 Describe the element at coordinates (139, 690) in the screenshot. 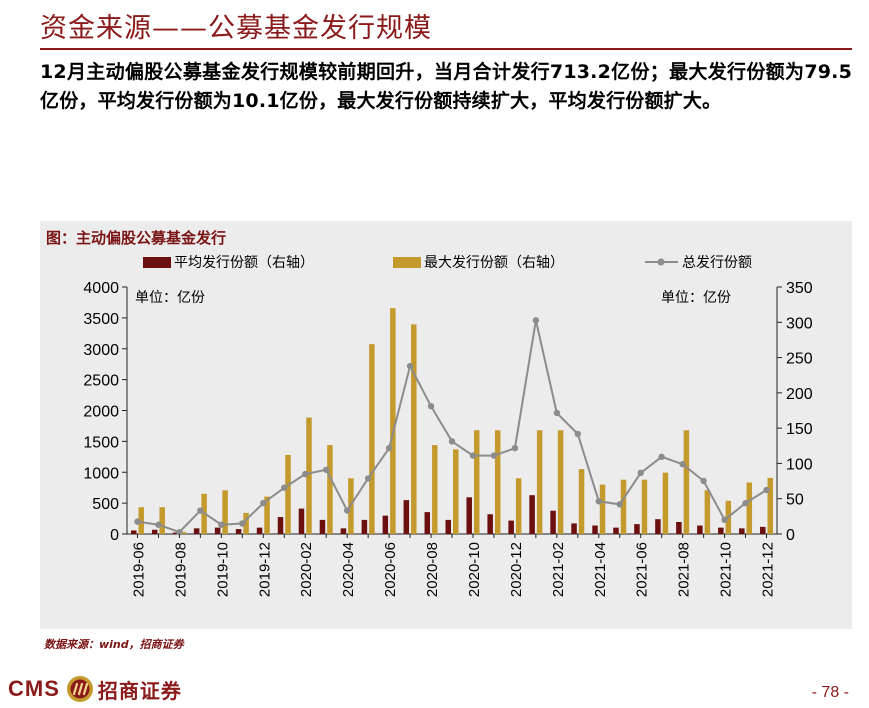

I see `logo-company-name: 招商证券` at that location.